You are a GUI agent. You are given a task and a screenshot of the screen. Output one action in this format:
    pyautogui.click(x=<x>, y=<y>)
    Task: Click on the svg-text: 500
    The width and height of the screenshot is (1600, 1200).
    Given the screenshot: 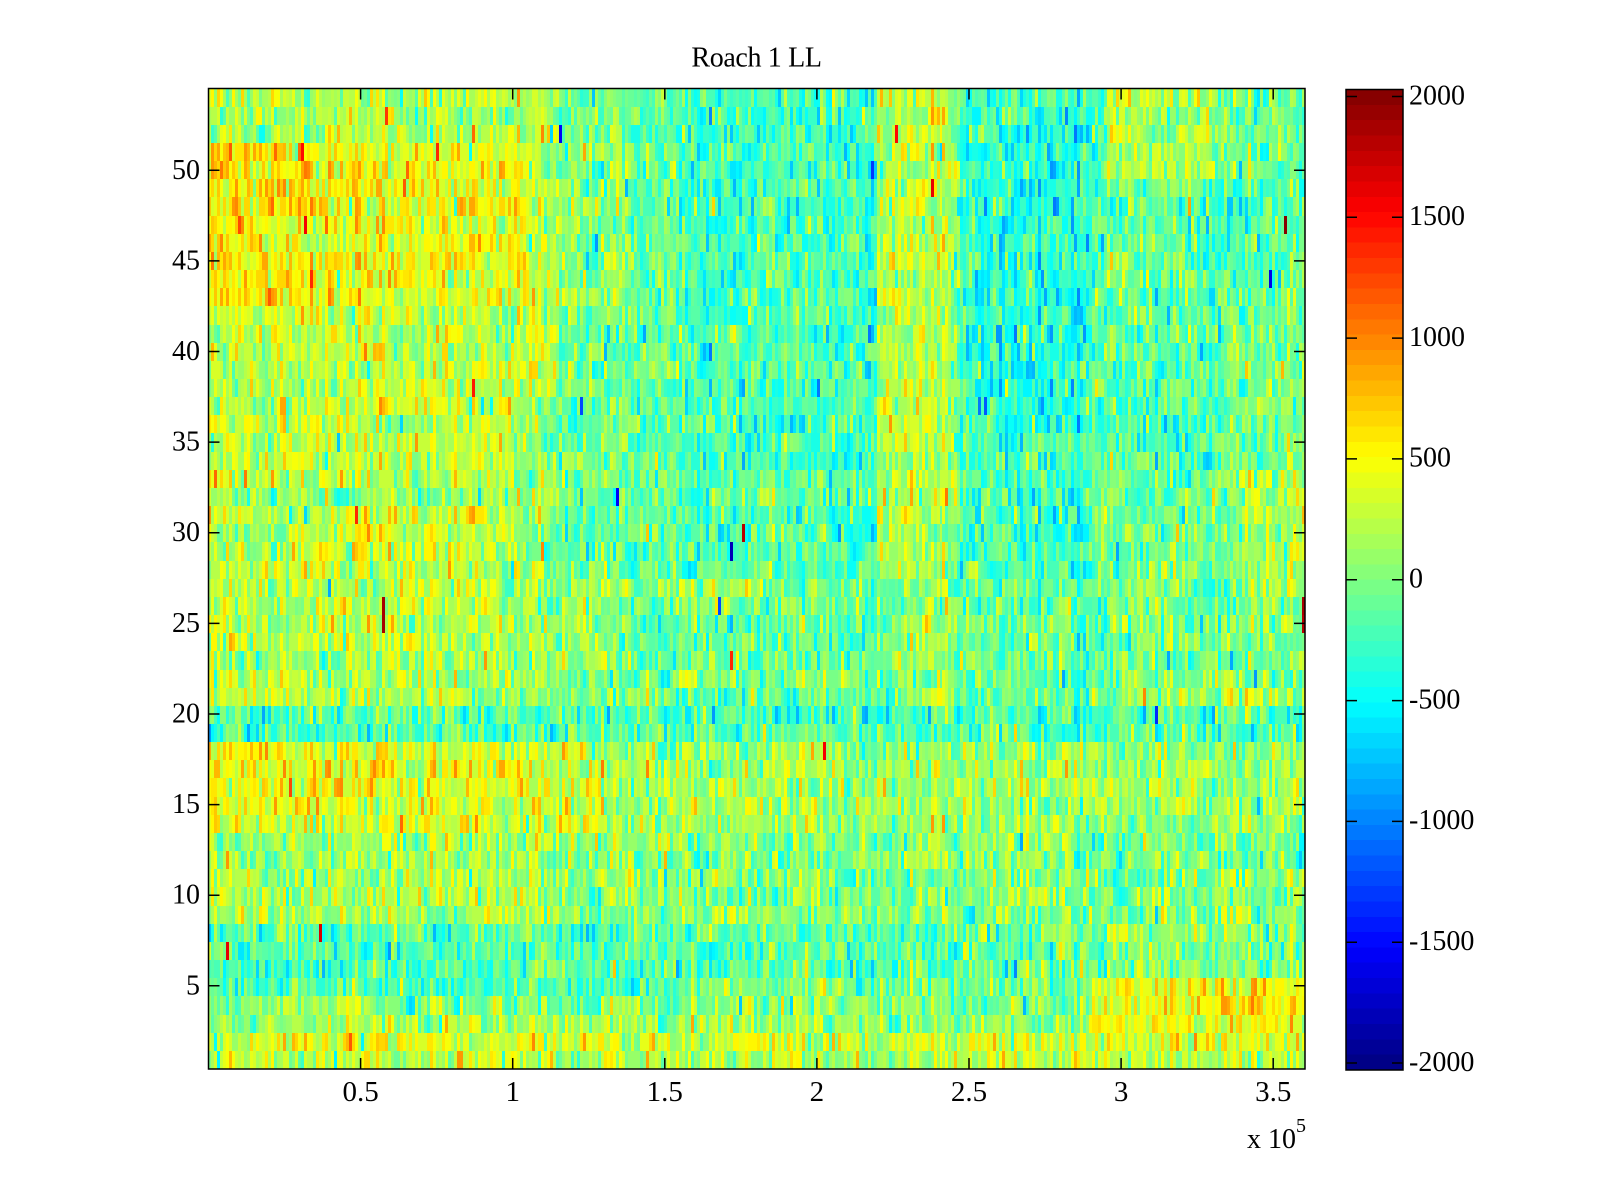 What is the action you would take?
    pyautogui.click(x=1430, y=458)
    